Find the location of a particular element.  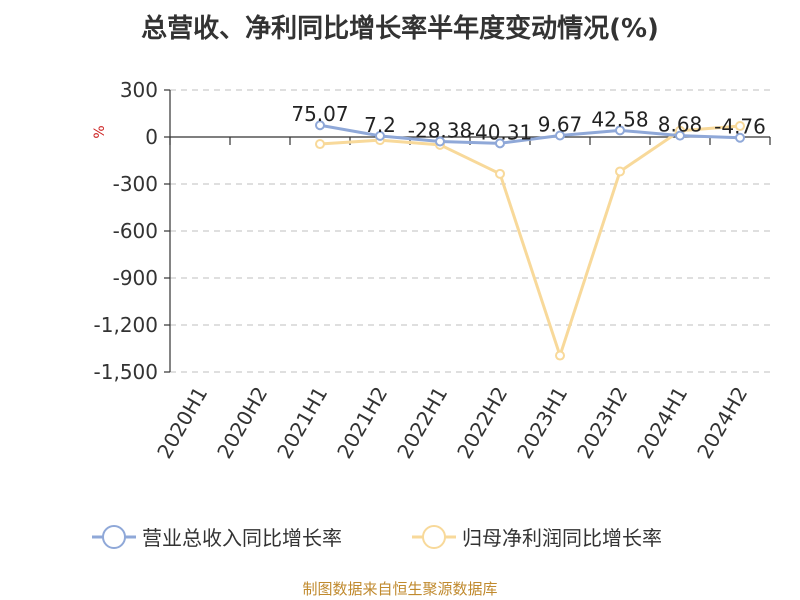

y-tick-label: -1,500 is located at coordinates (126, 372).